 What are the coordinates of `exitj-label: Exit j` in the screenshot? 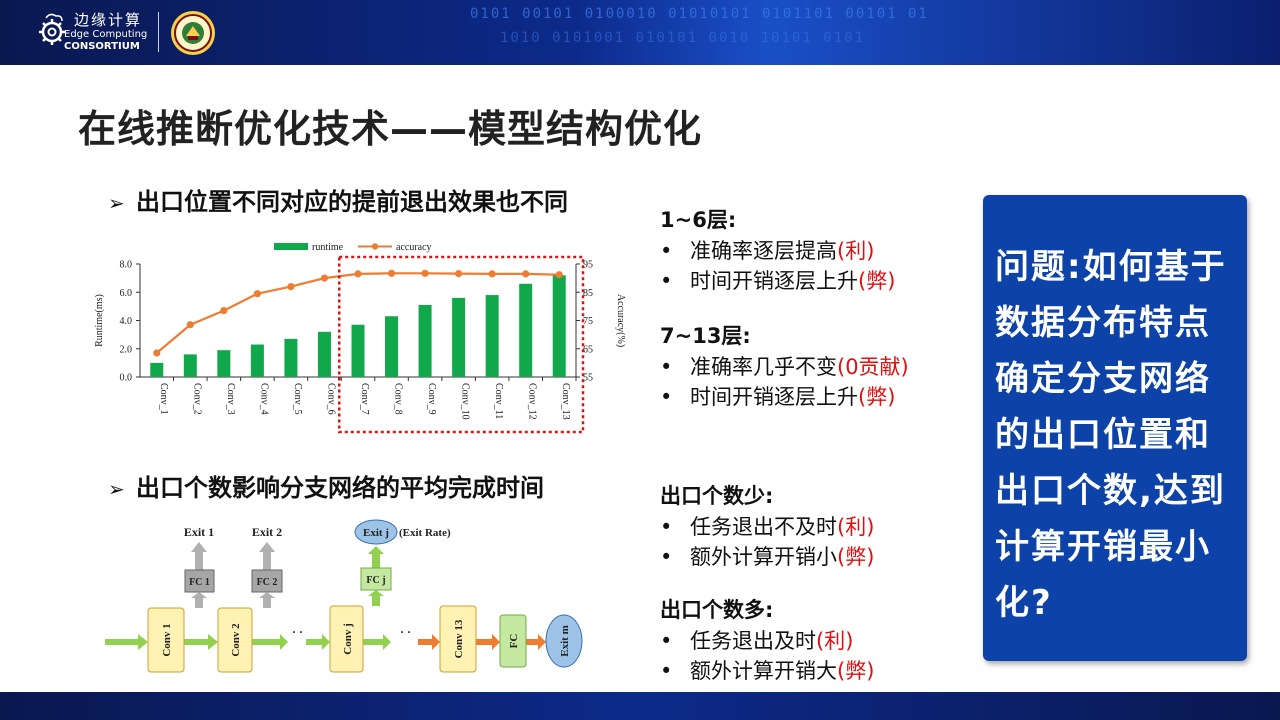 It's located at (376, 533).